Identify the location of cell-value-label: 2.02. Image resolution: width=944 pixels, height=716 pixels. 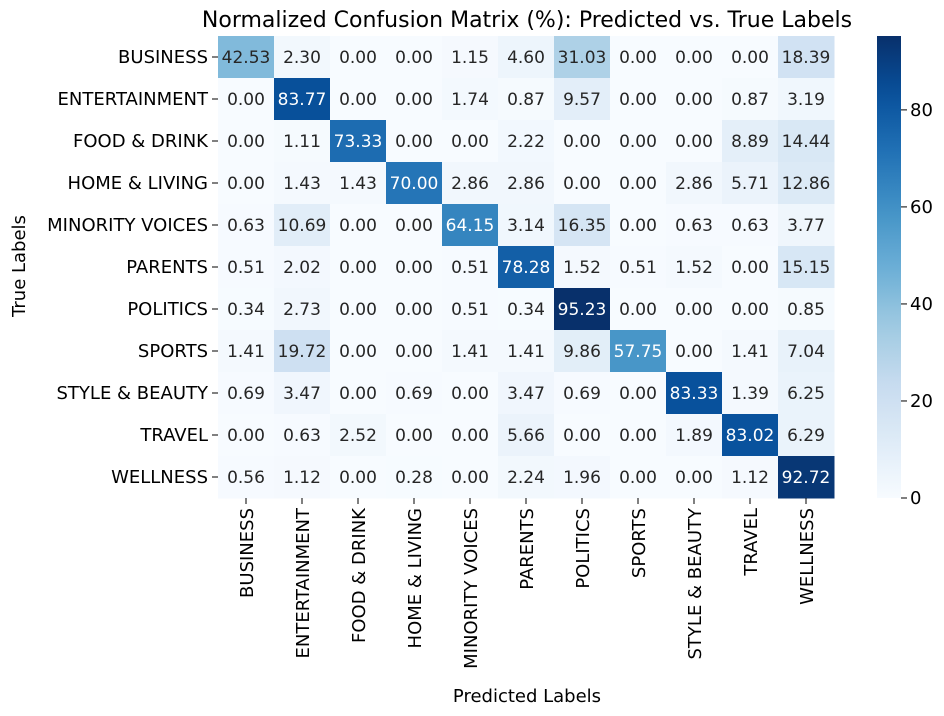
(302, 268).